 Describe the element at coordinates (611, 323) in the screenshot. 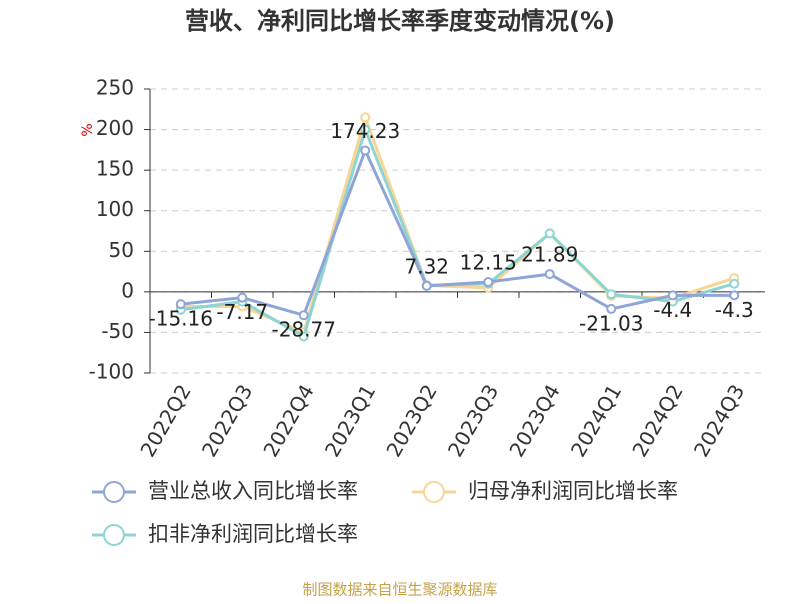

I see `data-label: -21.03` at that location.